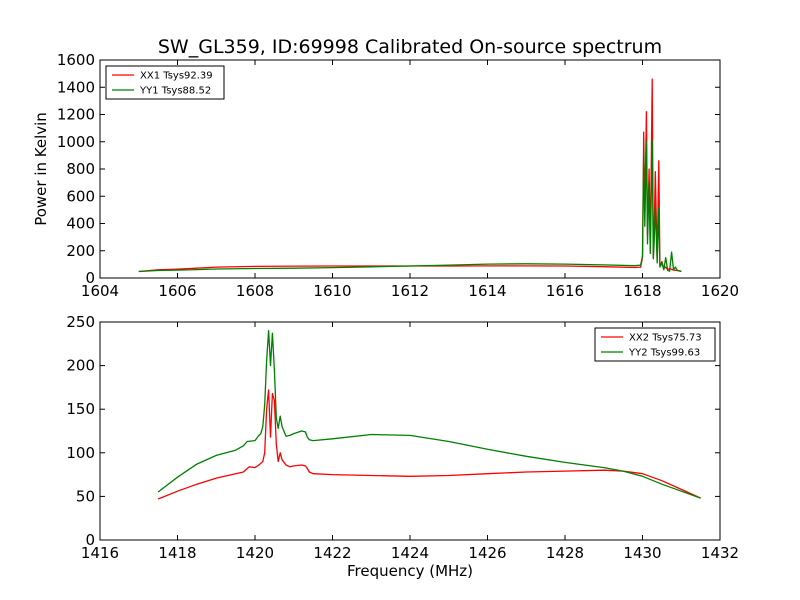 Image resolution: width=800 pixels, height=600 pixels. Describe the element at coordinates (80, 196) in the screenshot. I see `top-y-tick-label: 600` at that location.